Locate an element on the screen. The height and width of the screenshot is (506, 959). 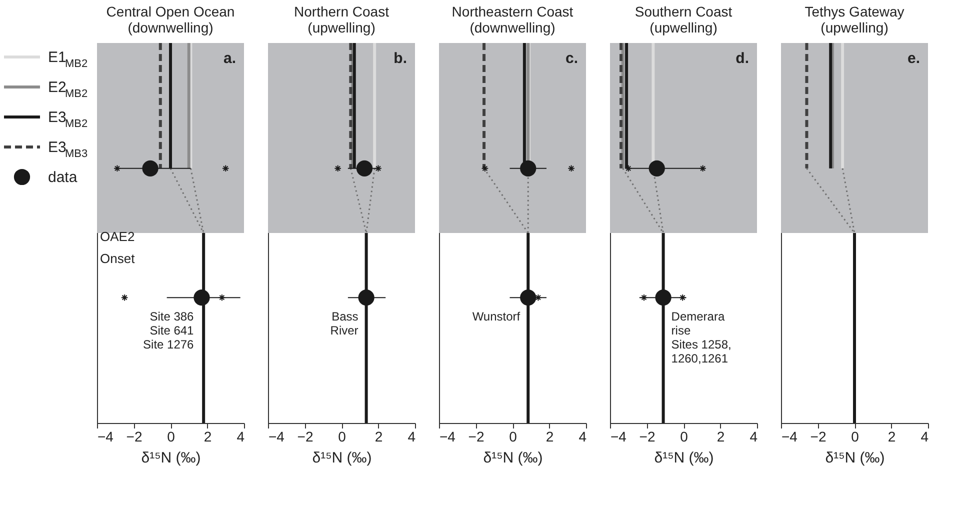
annotation: OAE2 Onset is located at coordinates (118, 247).